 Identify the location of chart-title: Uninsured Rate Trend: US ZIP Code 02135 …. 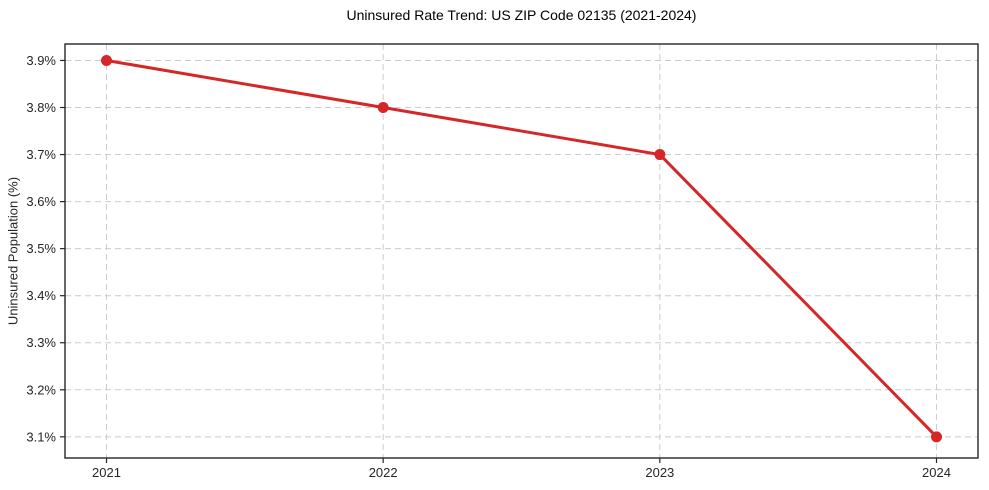
(521, 15).